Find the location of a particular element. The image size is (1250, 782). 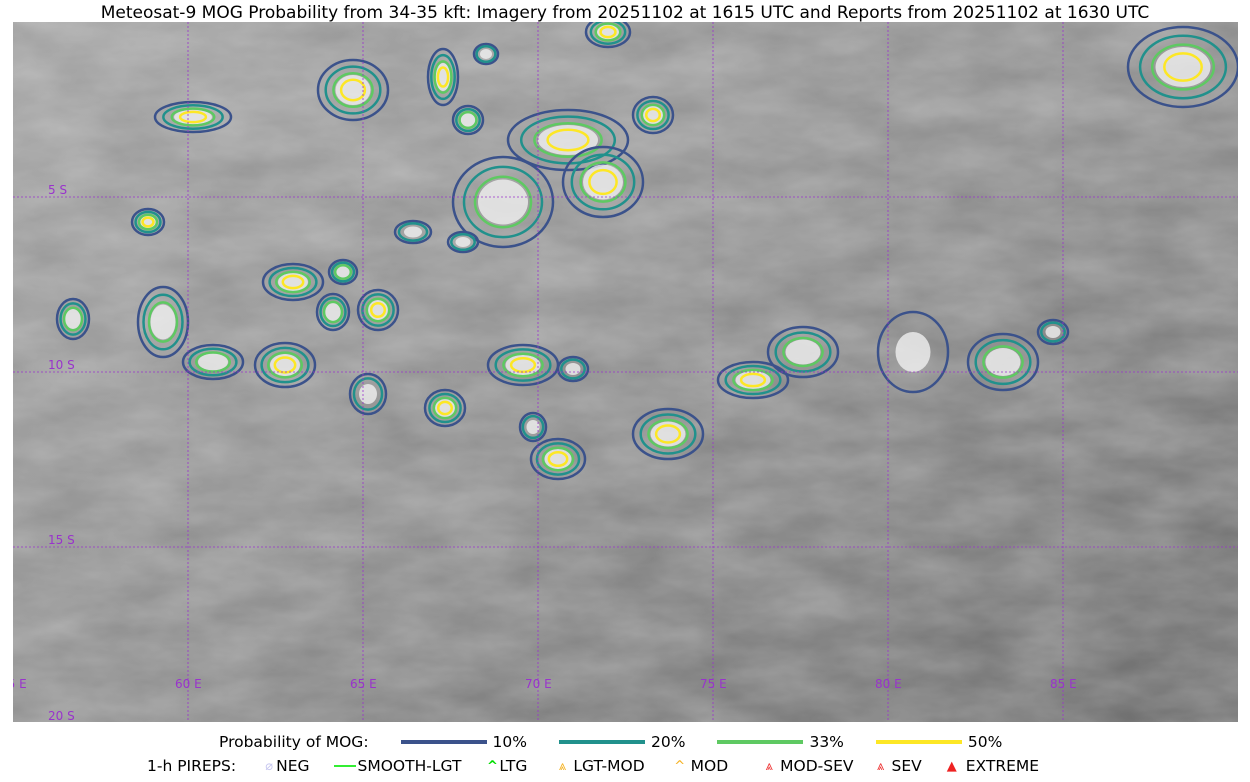

pirep-label: MOD-SEV is located at coordinates (817, 766).